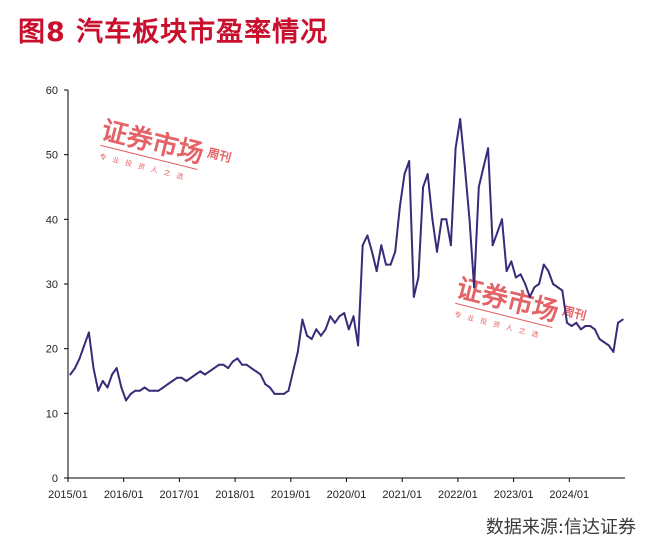 The width and height of the screenshot is (672, 546). I want to click on x-tick-label: 2019/01, so click(291, 494).